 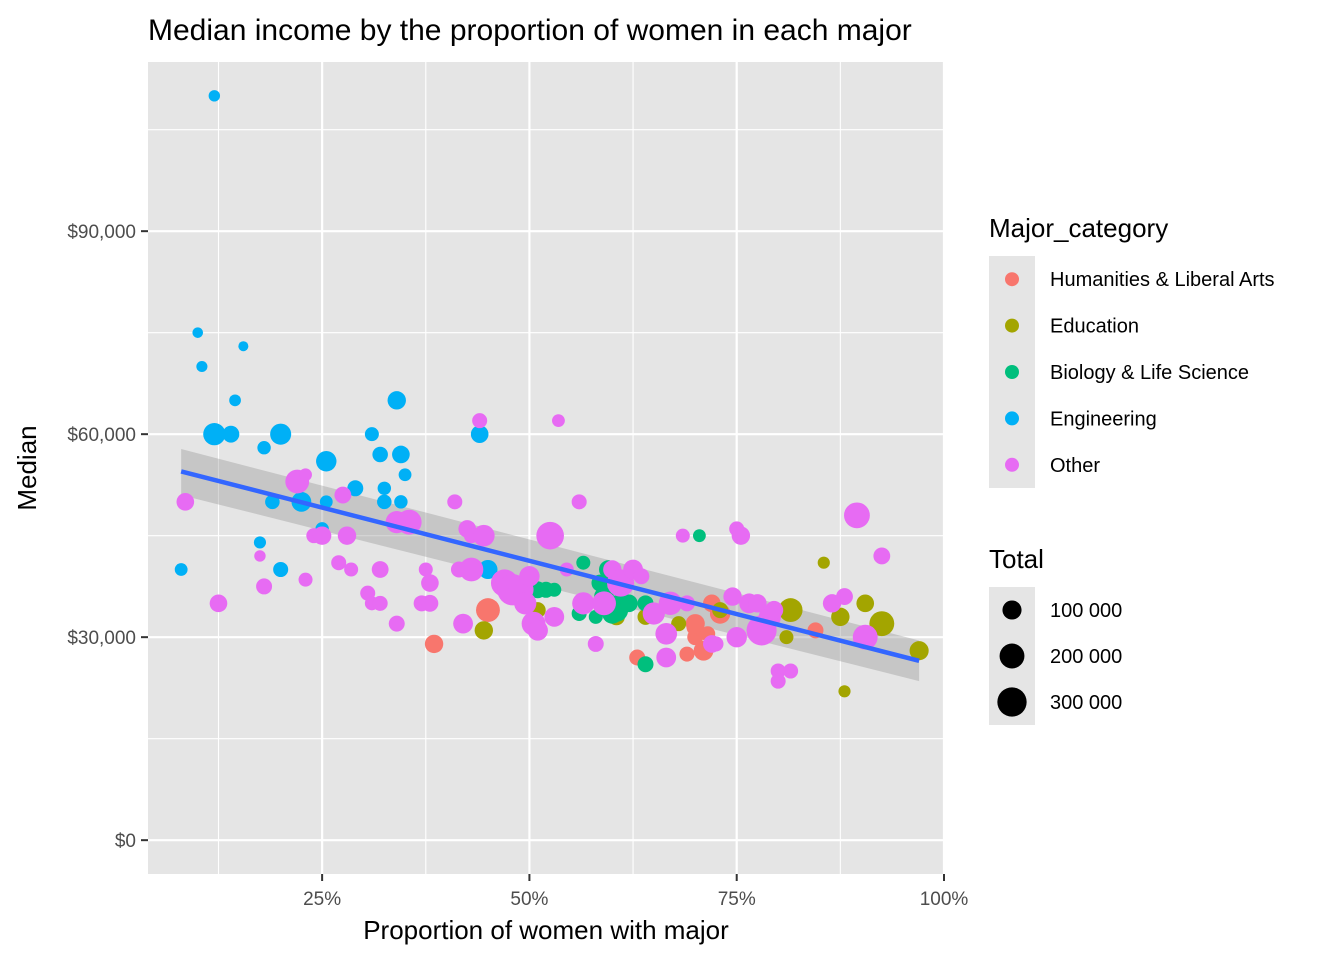 I want to click on size-legend: 100 000 200 000 300 000, so click(x=1055, y=656).